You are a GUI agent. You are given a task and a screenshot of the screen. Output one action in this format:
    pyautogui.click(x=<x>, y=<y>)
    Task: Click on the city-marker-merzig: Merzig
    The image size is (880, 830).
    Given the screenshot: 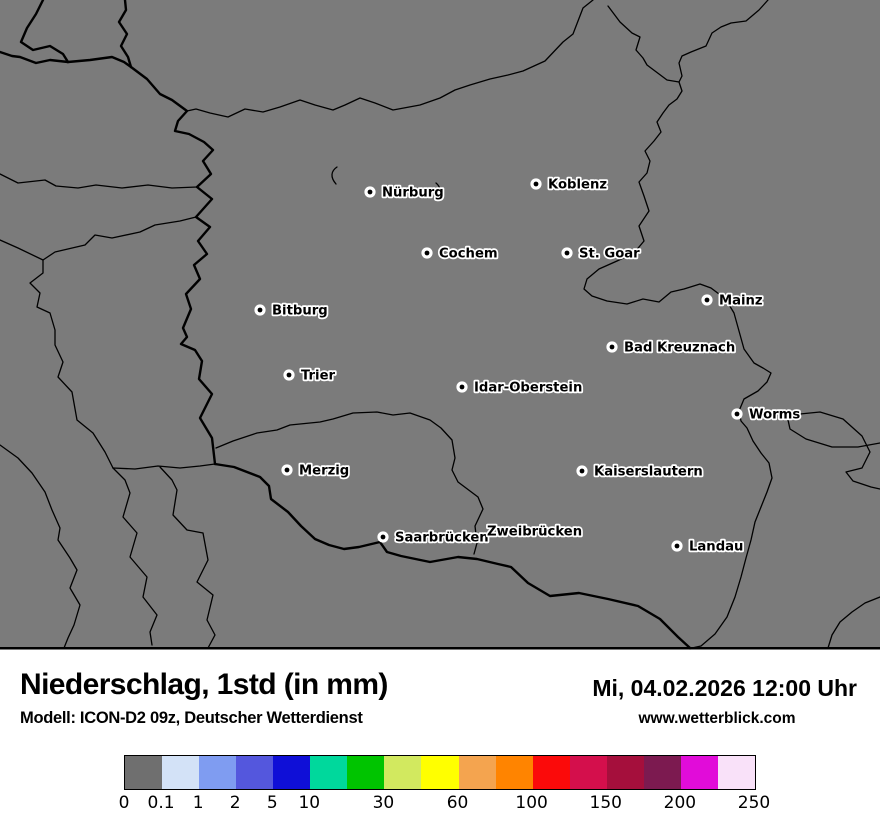 What is the action you would take?
    pyautogui.click(x=316, y=471)
    